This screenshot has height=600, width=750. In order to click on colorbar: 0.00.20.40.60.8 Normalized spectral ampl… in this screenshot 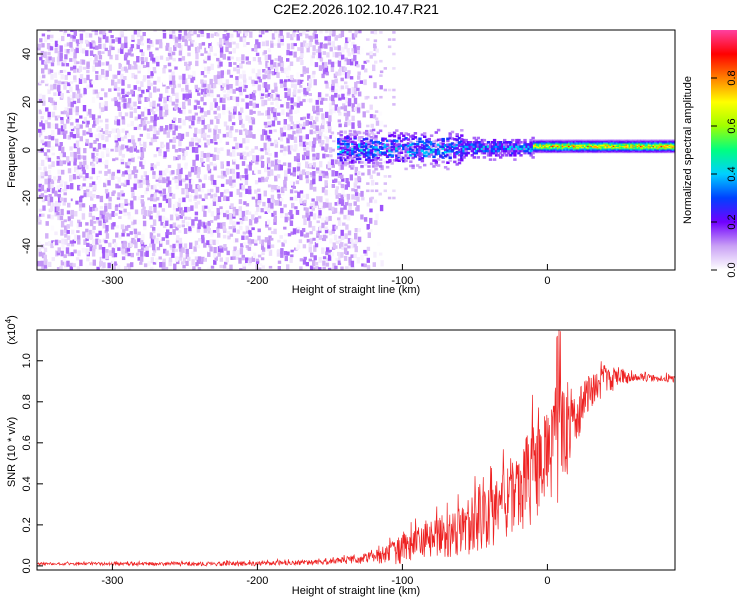, I will do `click(710, 154)`.